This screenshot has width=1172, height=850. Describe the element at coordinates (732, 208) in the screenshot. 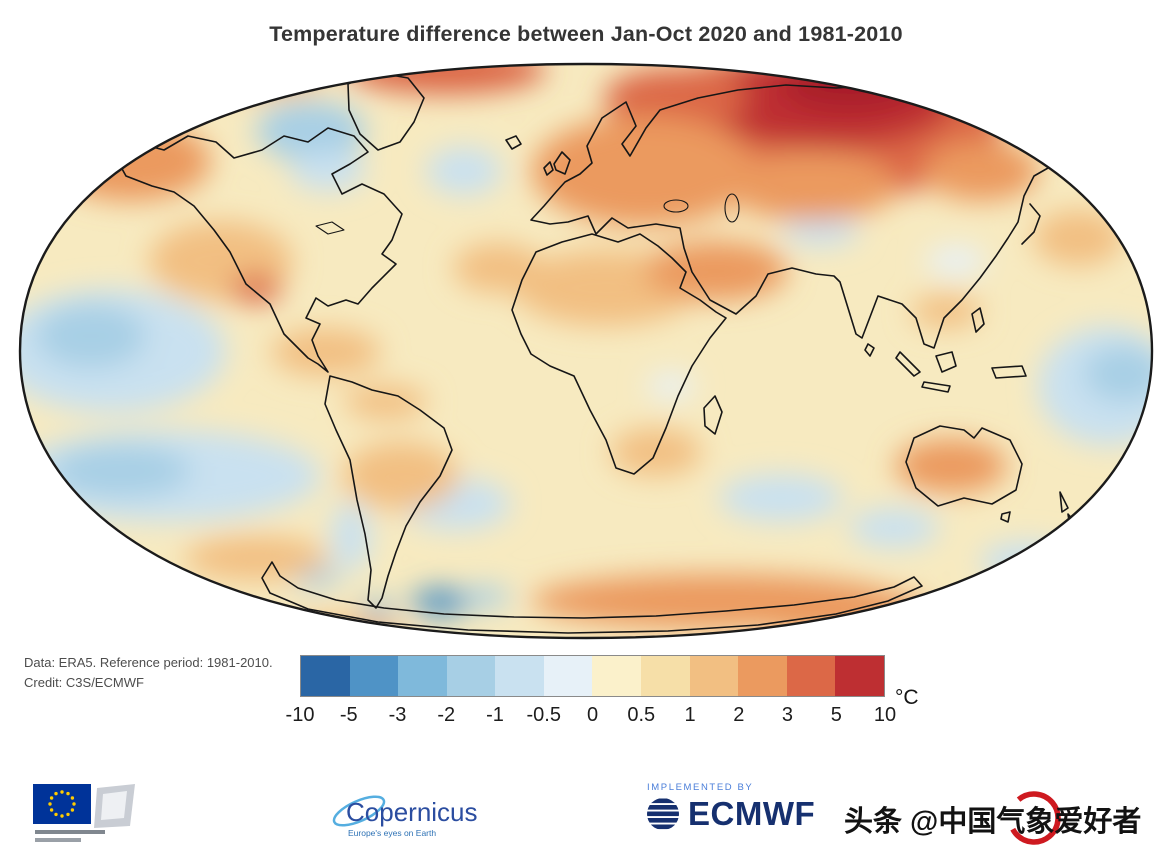

I see `lake-caspian` at that location.